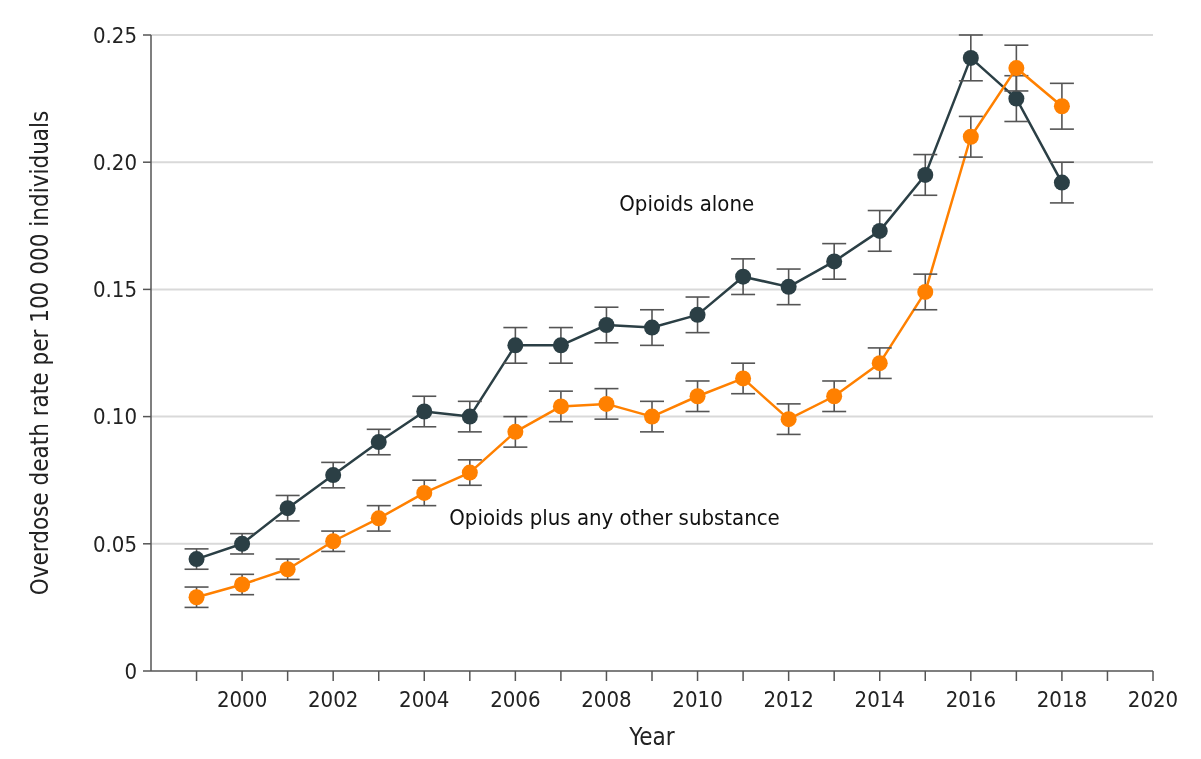 Image resolution: width=1201 pixels, height=759 pixels. Describe the element at coordinates (114, 544) in the screenshot. I see `y-tick-label: 0.05` at that location.